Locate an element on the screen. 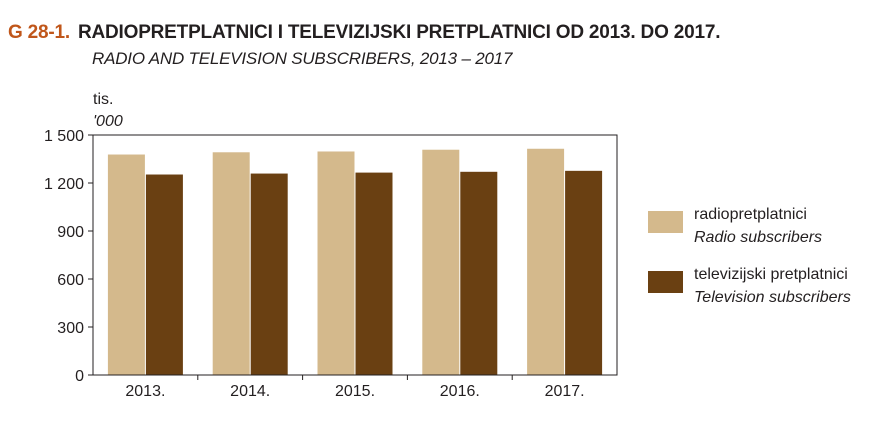 The image size is (888, 443). unit-label-en: '000 is located at coordinates (108, 121).